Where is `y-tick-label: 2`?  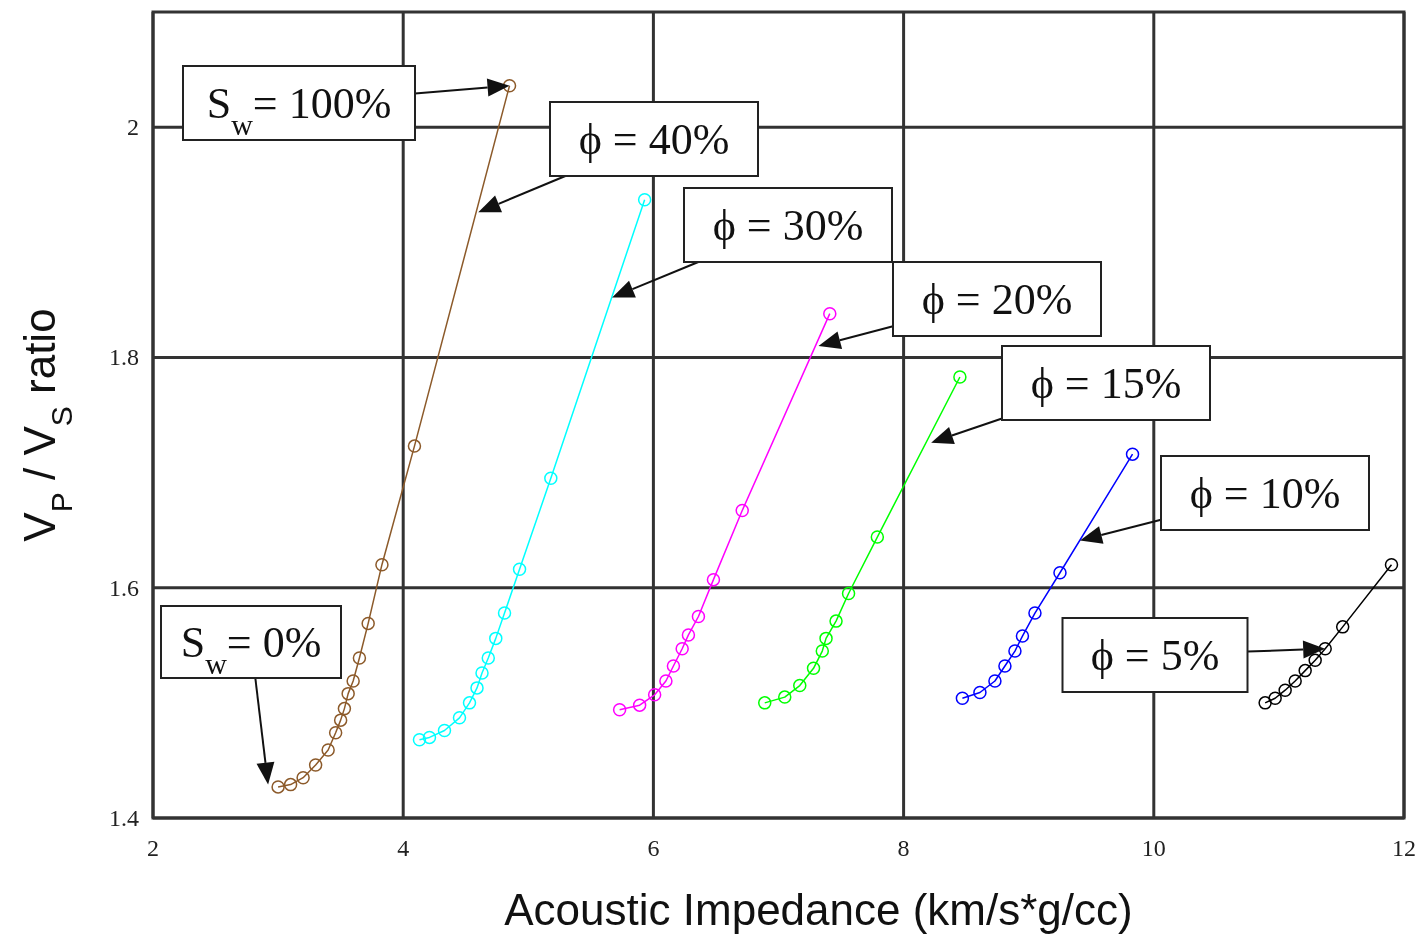 y-tick-label: 2 is located at coordinates (133, 127).